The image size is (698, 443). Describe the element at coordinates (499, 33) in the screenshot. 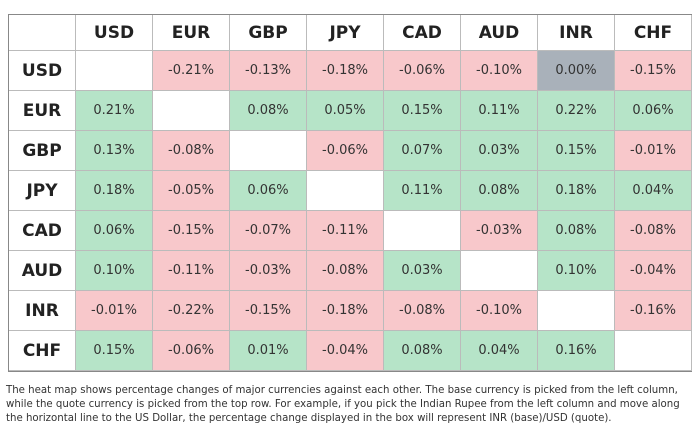

I see `column-header: AUD` at that location.